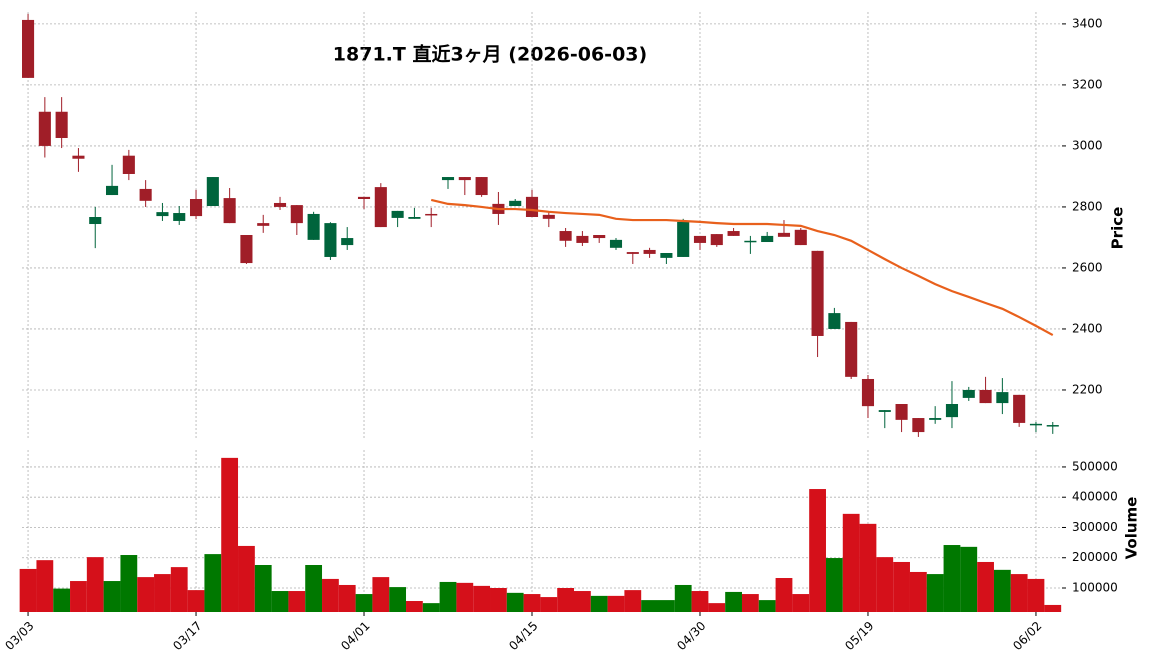 The width and height of the screenshot is (1152, 670). I want to click on x-tick-label: 03/17, so click(187, 636).